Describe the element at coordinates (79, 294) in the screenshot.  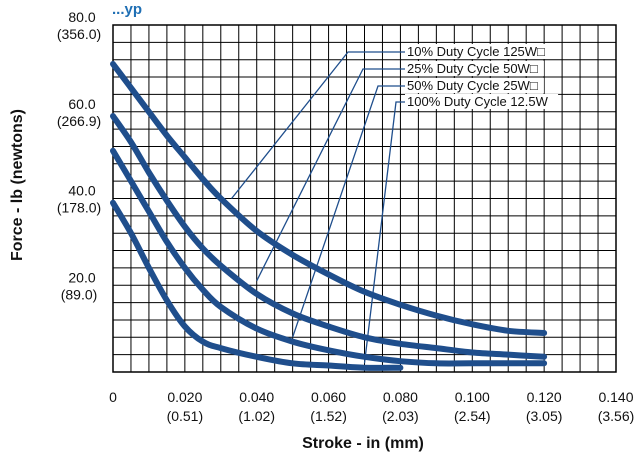
I see `y-tick-sublabel: (89.0)` at that location.